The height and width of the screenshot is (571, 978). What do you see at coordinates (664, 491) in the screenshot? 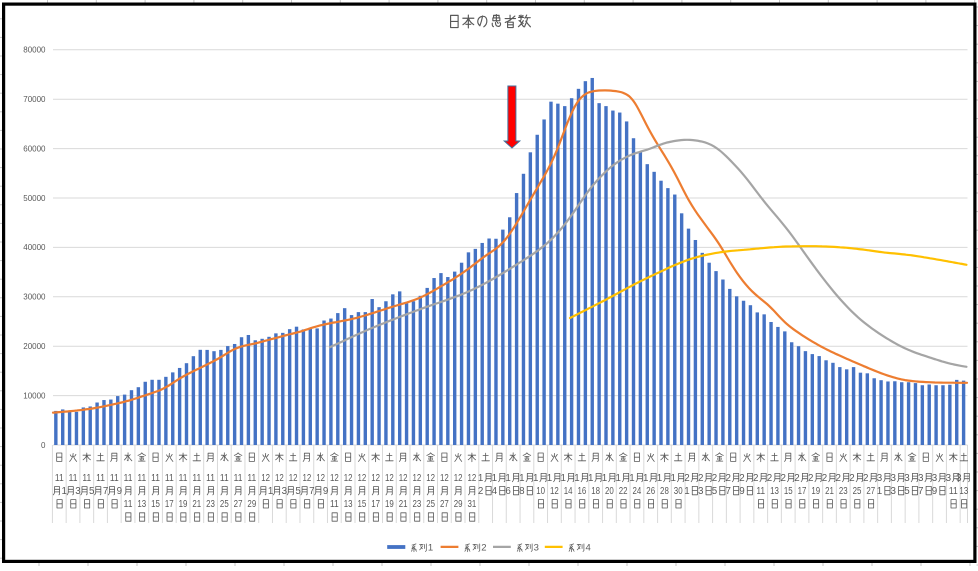
I see `svg-text: 28` at bounding box center [664, 491].